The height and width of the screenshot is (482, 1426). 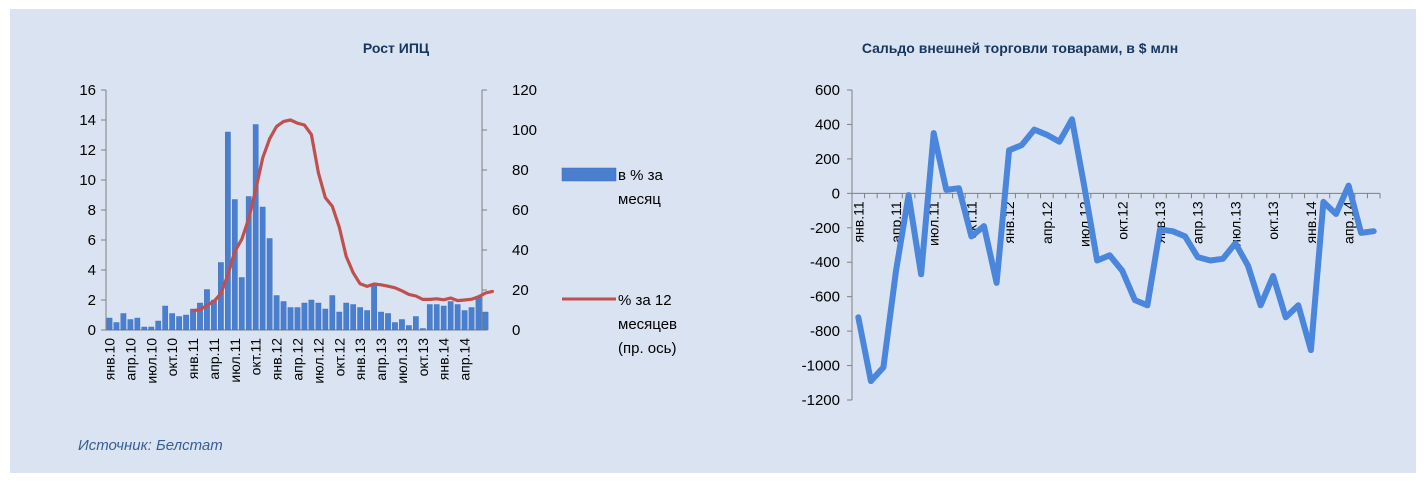 What do you see at coordinates (821, 400) in the screenshot?
I see `trade-y-tick-label: -1200` at bounding box center [821, 400].